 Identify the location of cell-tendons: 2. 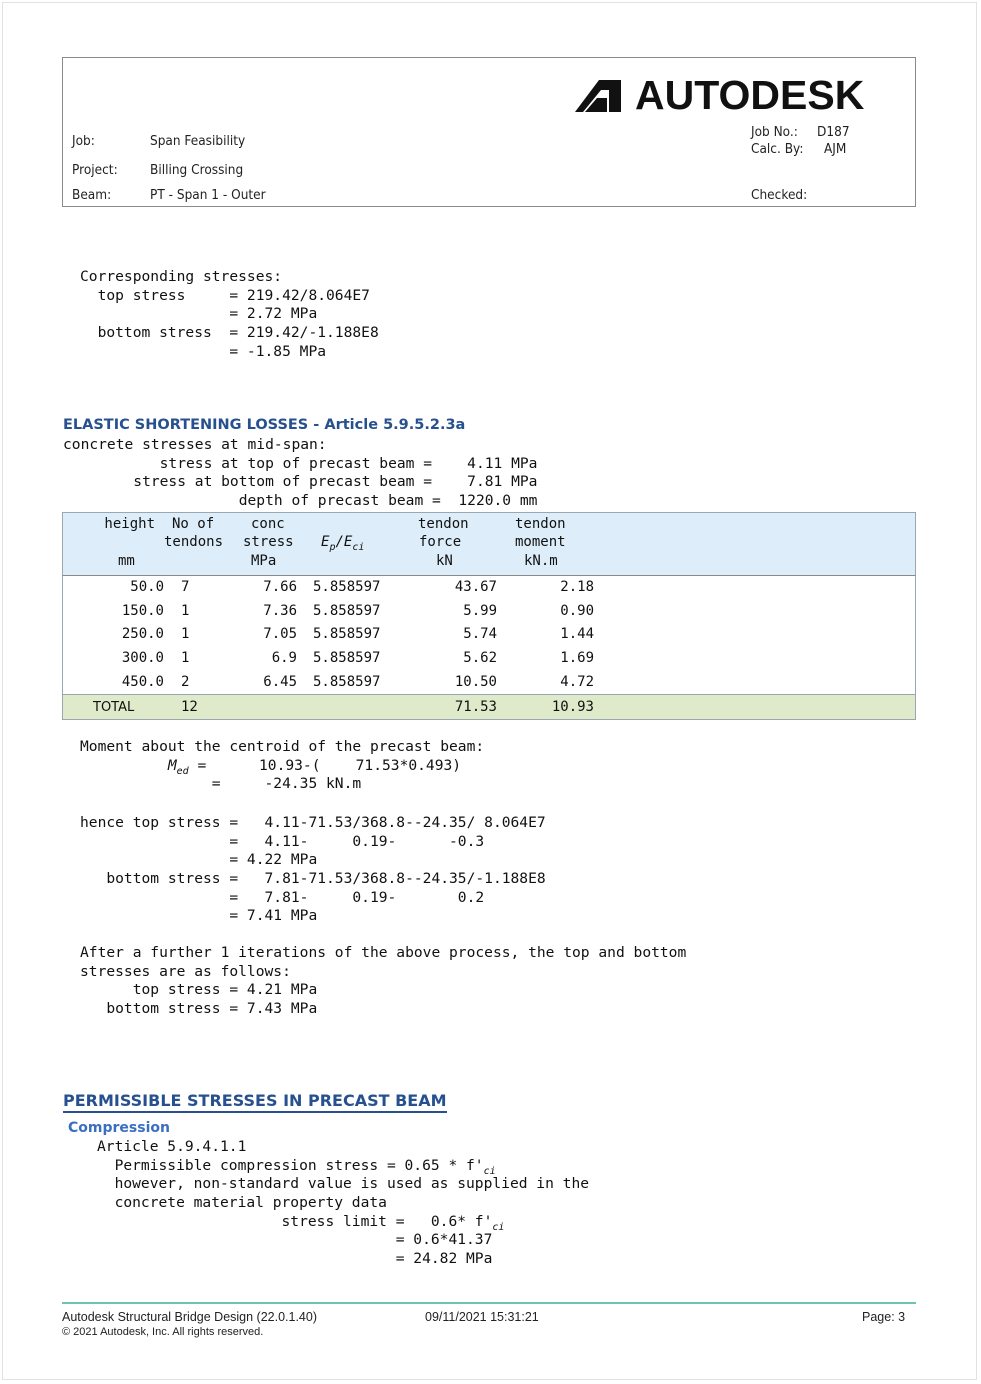
(185, 681).